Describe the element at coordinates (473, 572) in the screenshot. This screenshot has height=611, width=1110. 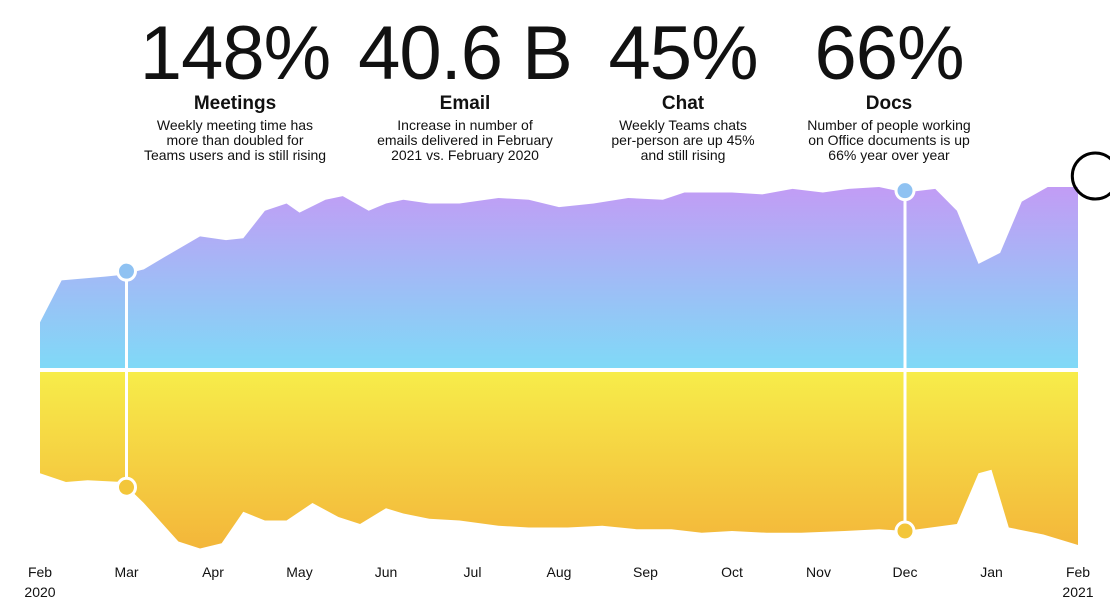
I see `x-tick-label: Jul` at that location.